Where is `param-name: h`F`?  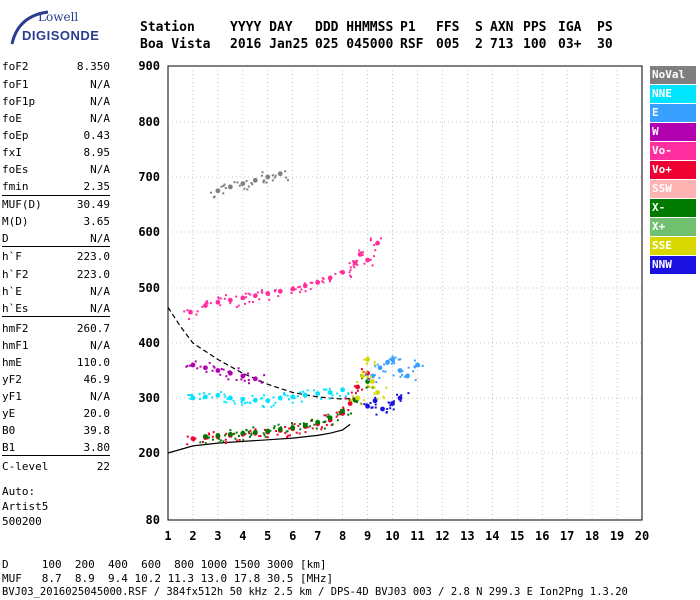
param-name: h`F is located at coordinates (12, 256).